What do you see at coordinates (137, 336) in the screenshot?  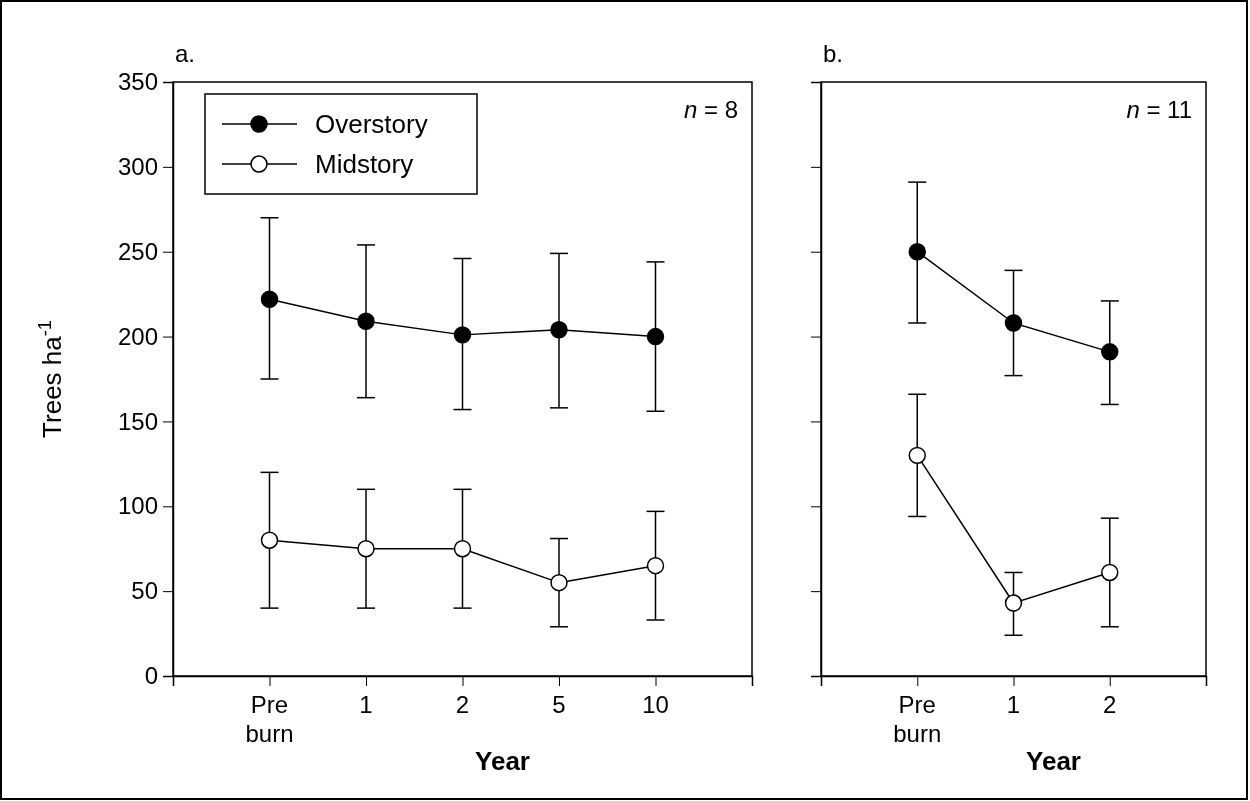 I see `y-tick-label: 200` at bounding box center [137, 336].